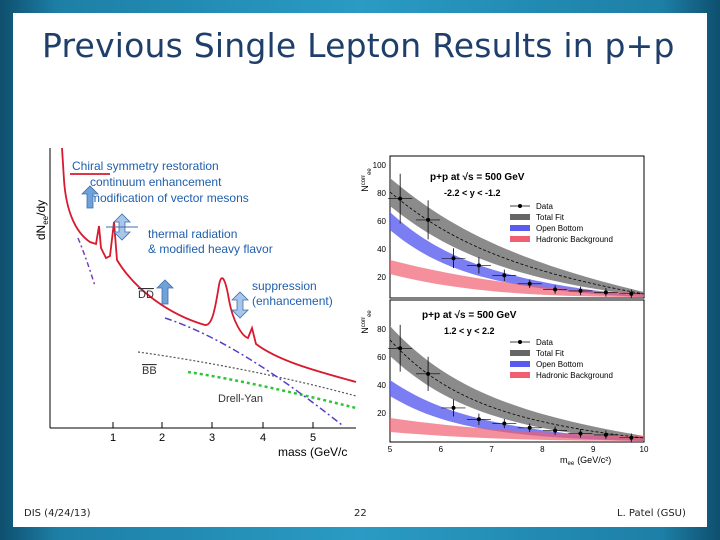 The image size is (720, 540). I want to click on x-axis-label: mass (GeV/c, so click(312, 452).